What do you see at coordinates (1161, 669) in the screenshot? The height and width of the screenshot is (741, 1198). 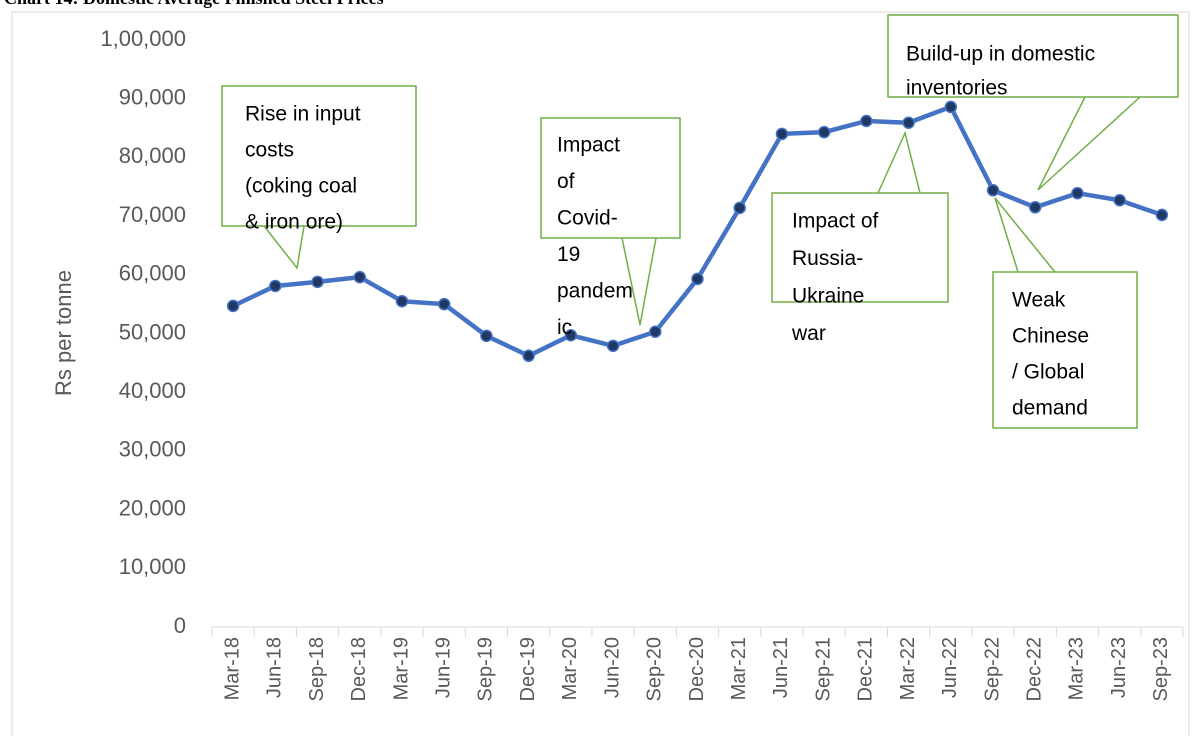 I see `x-tick-label: Sep-23` at bounding box center [1161, 669].